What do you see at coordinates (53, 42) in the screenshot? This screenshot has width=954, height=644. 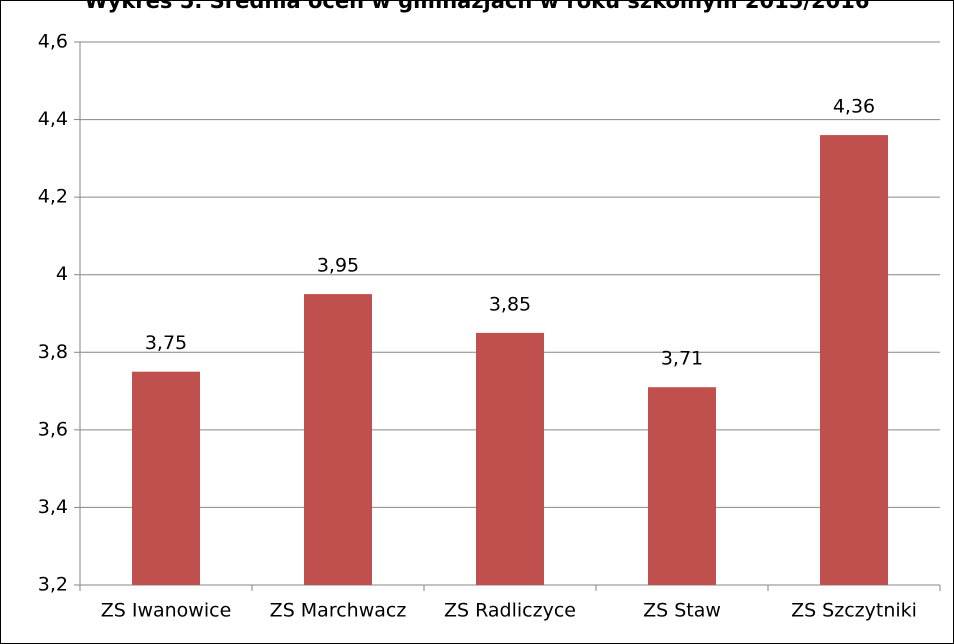 I see `y-tick-label: 4,6` at bounding box center [53, 42].